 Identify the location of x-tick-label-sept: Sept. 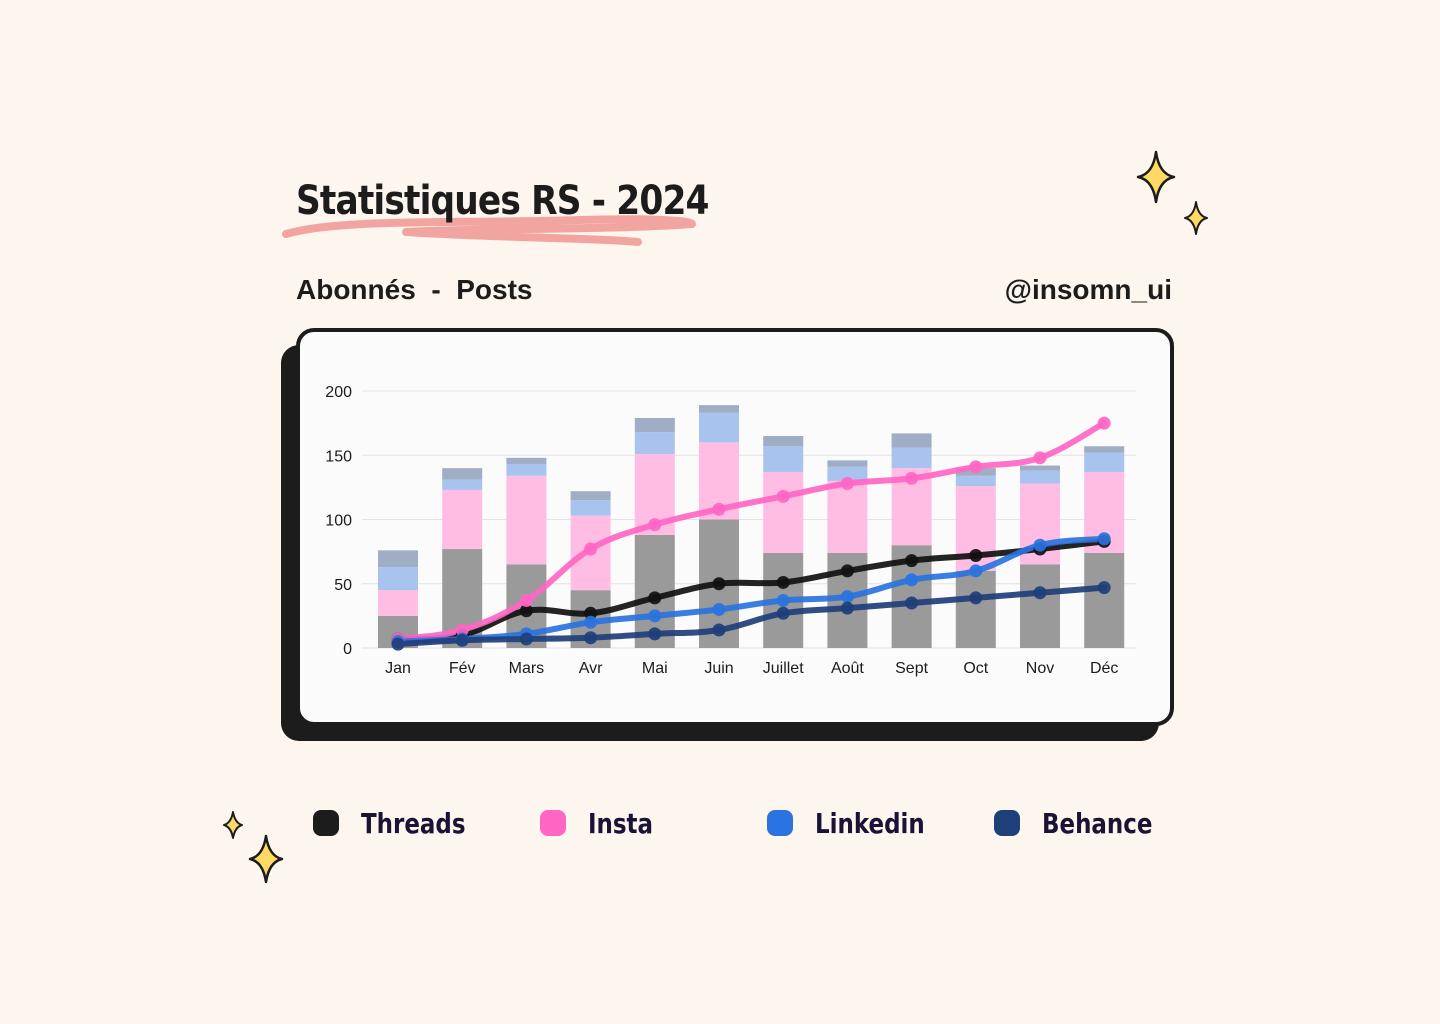
(911, 668).